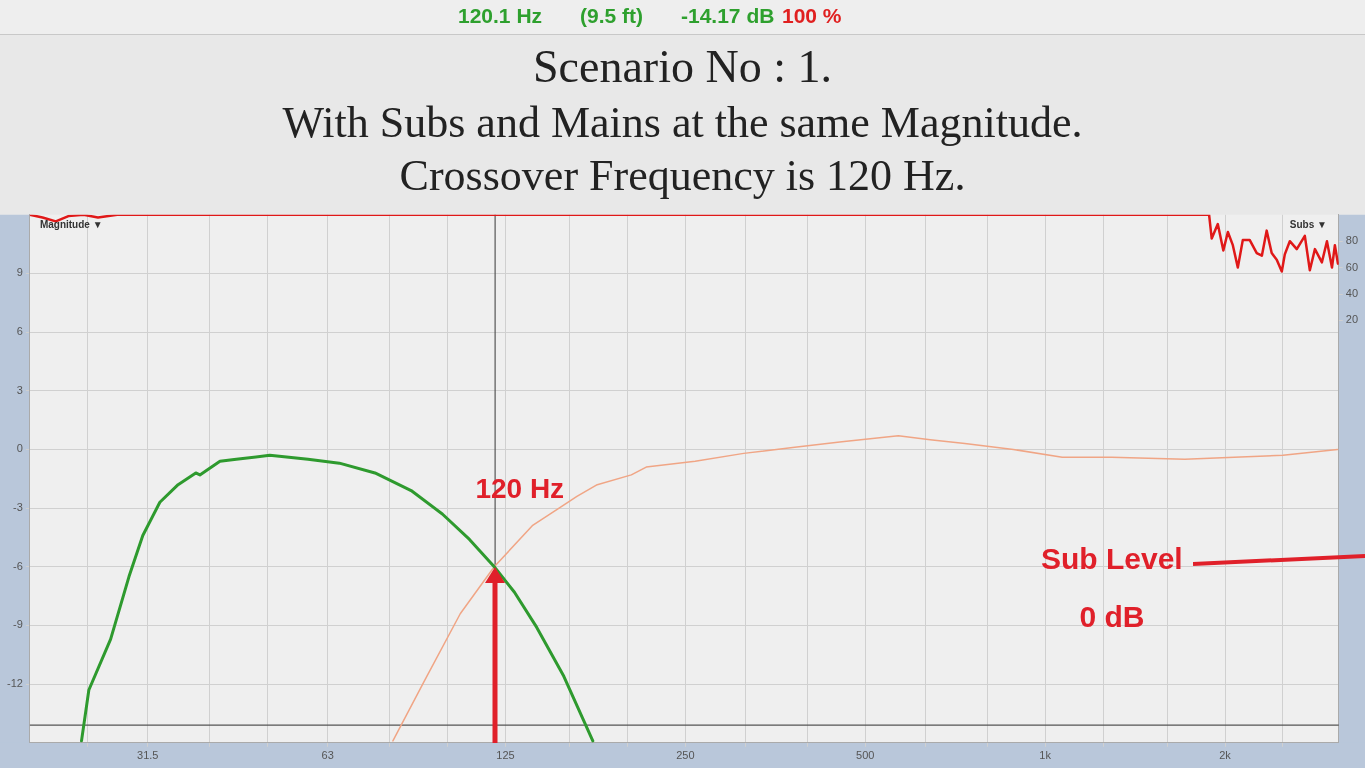  Describe the element at coordinates (1045, 755) in the screenshot. I see `x-tick-label: 1k` at that location.